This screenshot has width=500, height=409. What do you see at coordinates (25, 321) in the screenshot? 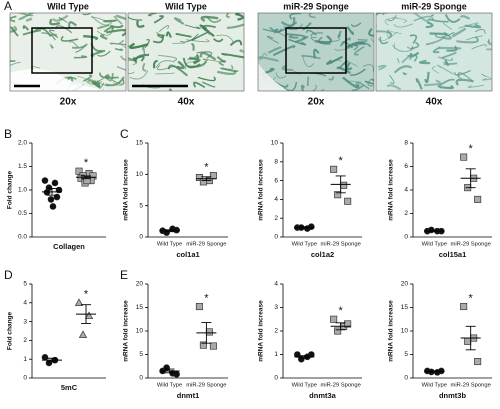
I see `y-tick-label: 3` at bounding box center [25, 321].